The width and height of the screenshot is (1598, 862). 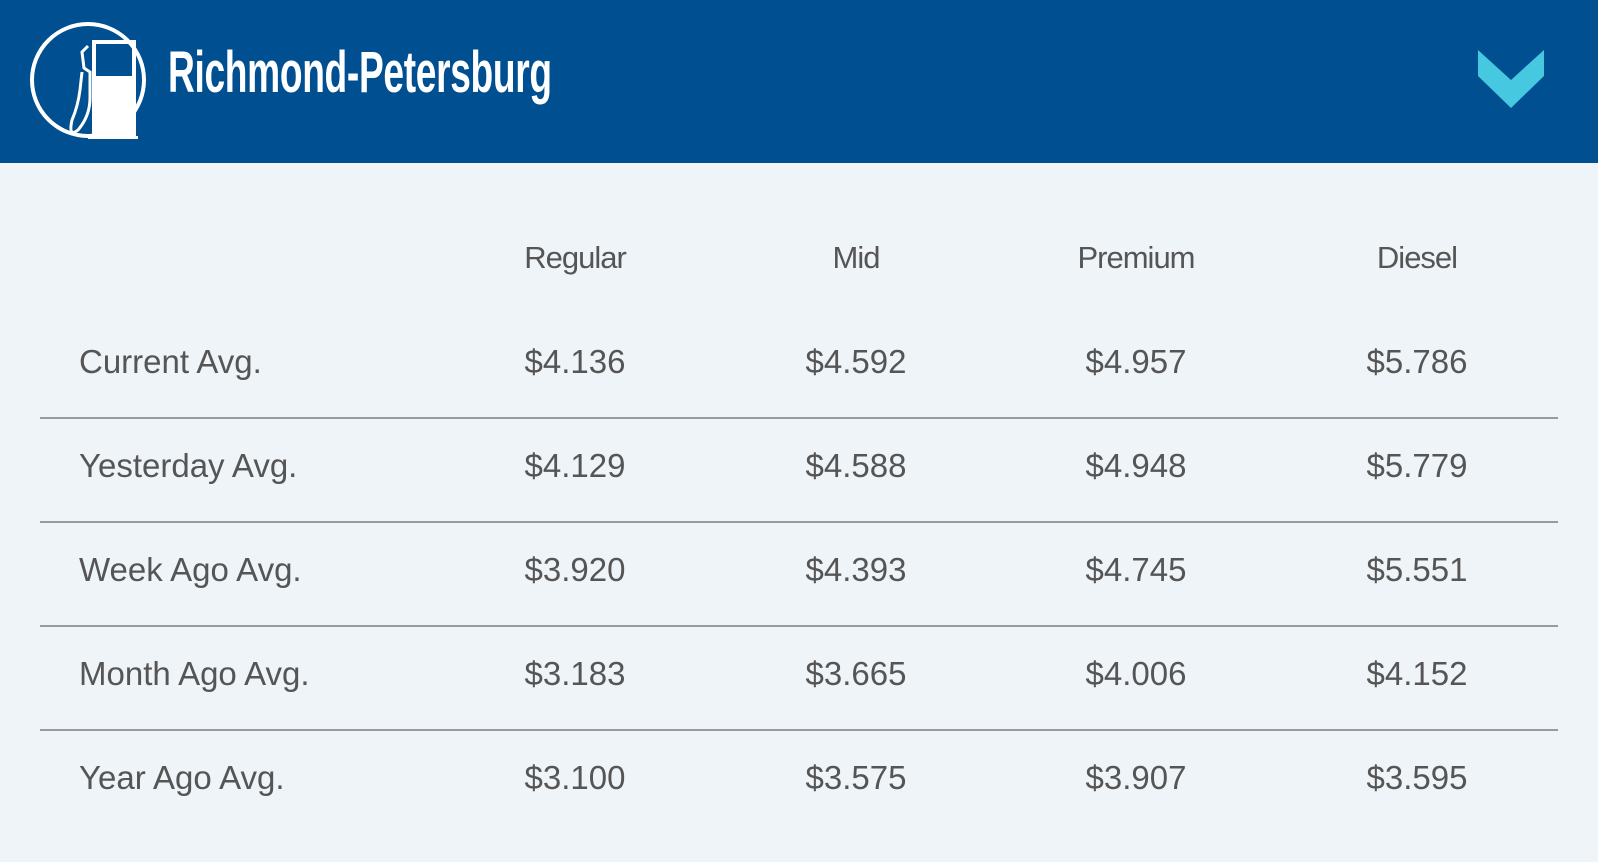 I want to click on column-header-premium: Premium, so click(x=1136, y=257).